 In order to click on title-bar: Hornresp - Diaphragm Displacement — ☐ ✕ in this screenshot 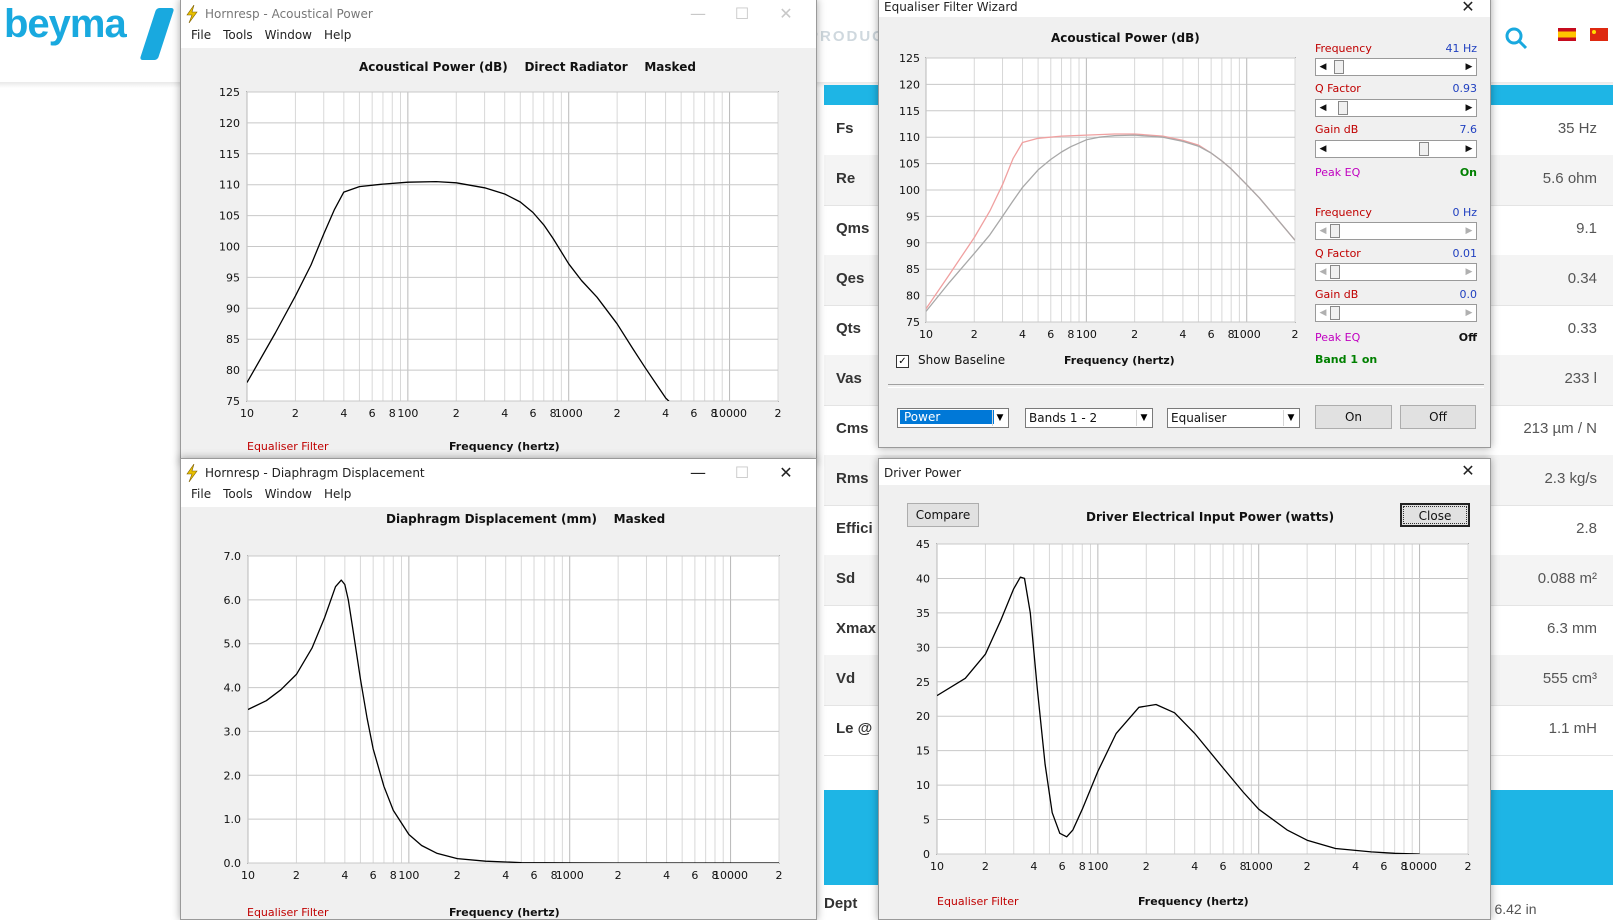, I will do `click(498, 474)`.